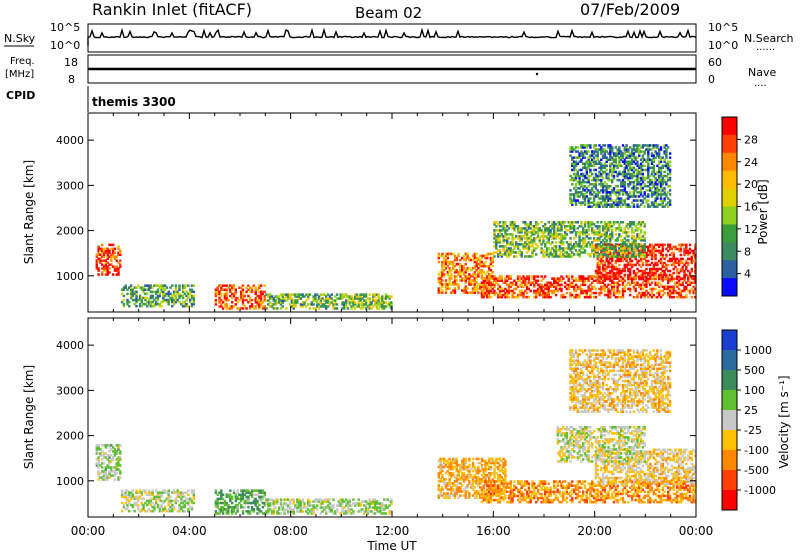 This screenshot has width=800, height=554. I want to click on freq-label-line1: Freq., so click(22, 61).